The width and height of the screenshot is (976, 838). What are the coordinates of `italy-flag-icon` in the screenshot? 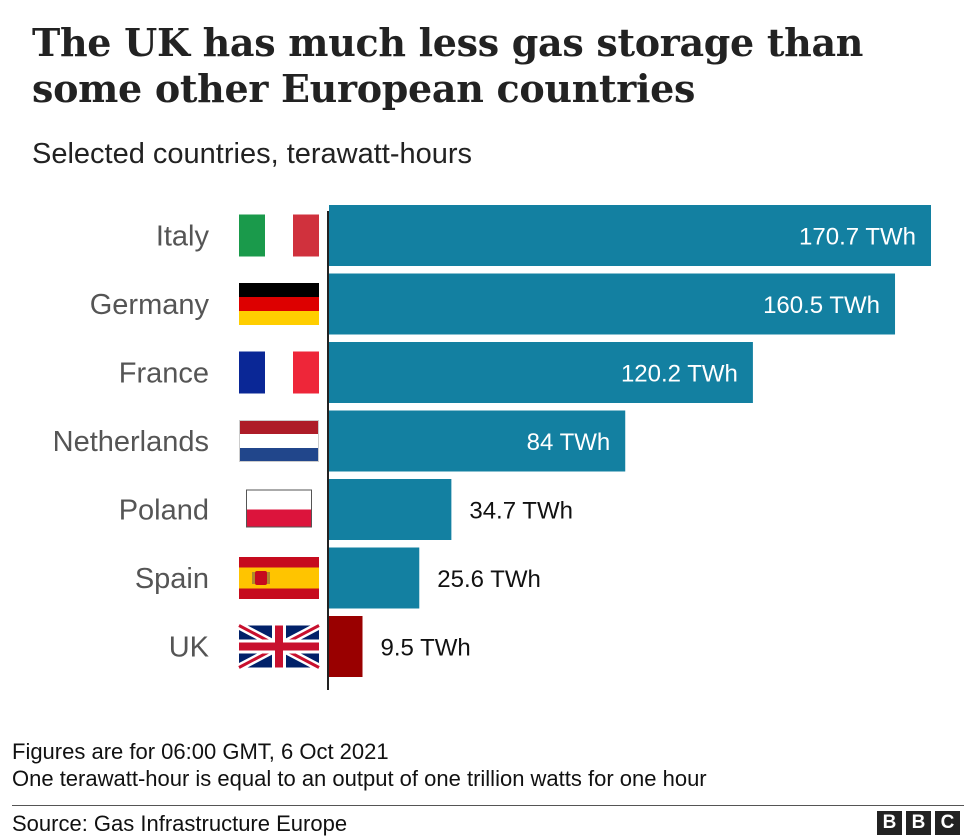 It's located at (279, 235).